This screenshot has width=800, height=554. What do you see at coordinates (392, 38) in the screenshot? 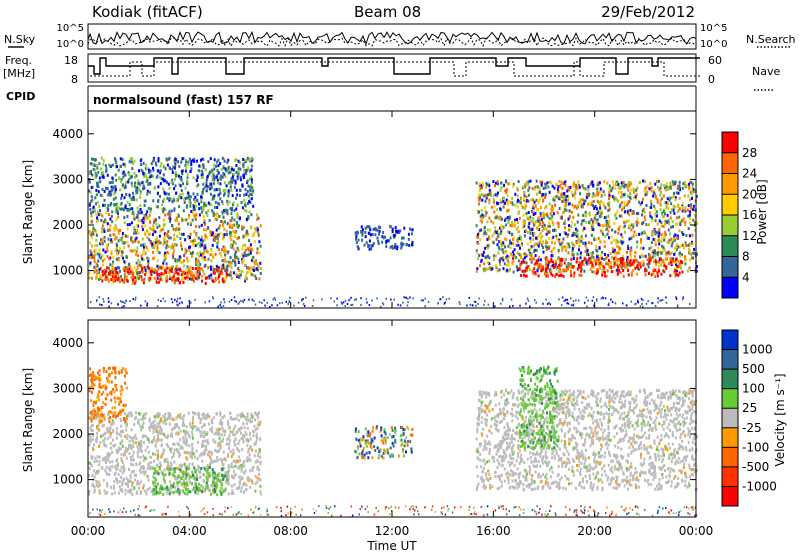
I see `nsky-trace` at bounding box center [392, 38].